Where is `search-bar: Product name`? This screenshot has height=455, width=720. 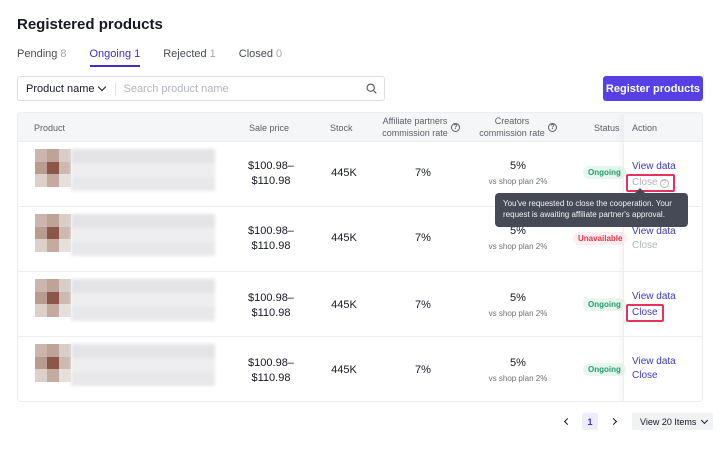 search-bar: Product name is located at coordinates (201, 88).